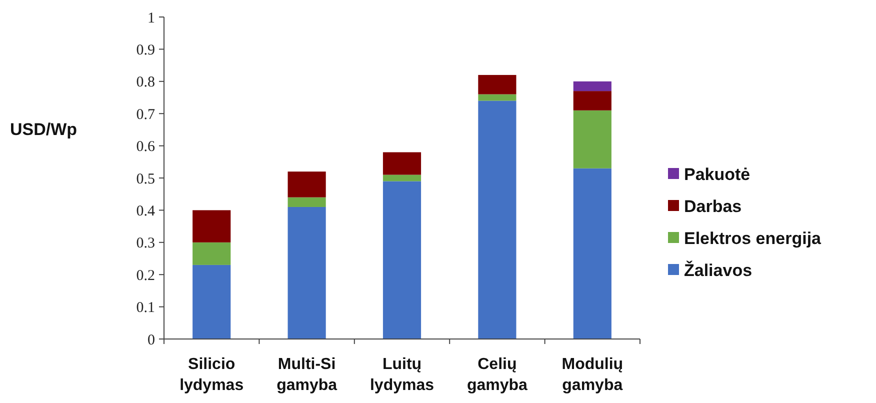 This screenshot has width=876, height=403. I want to click on y-tick-label: 0.1, so click(145, 308).